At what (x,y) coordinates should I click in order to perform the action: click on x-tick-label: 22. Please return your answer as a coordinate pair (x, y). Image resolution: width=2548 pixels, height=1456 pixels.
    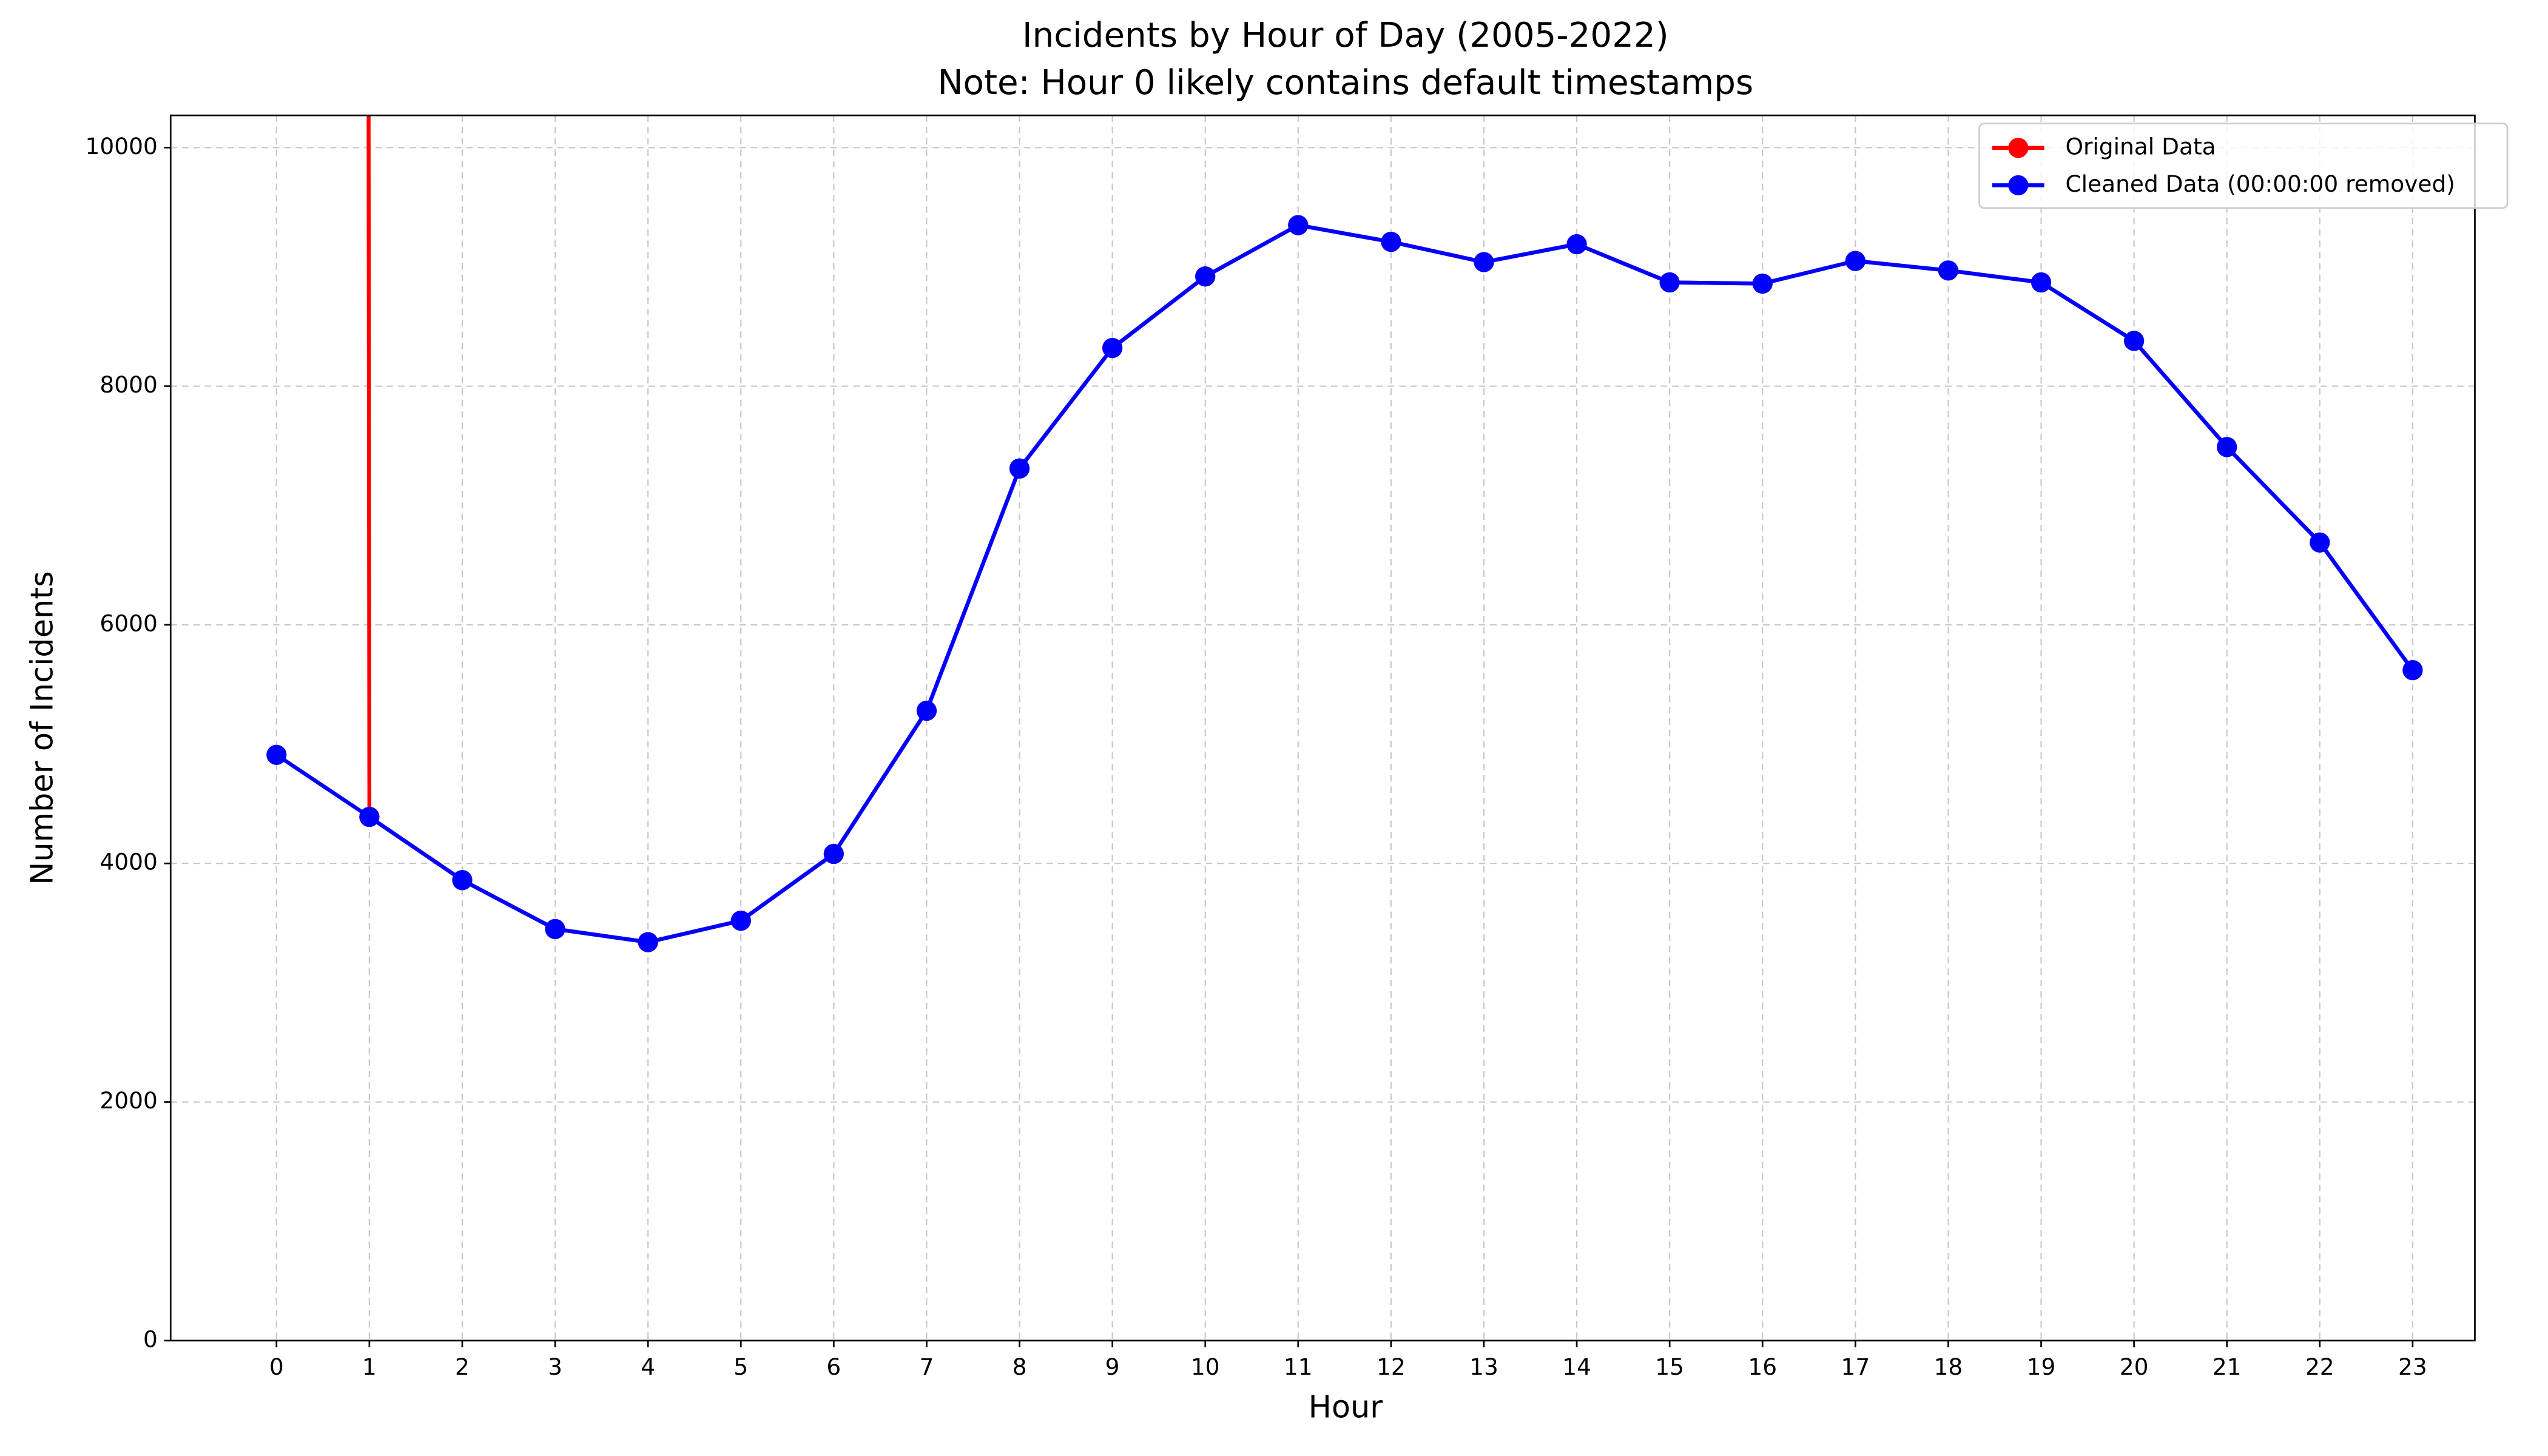
    Looking at the image, I should click on (2319, 1366).